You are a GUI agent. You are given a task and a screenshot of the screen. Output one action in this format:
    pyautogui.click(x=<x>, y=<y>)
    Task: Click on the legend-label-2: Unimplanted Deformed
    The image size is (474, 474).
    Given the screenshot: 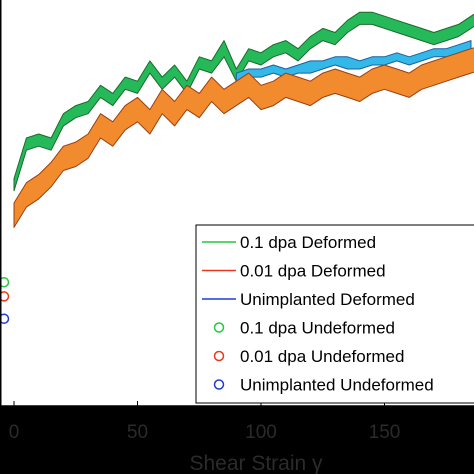 What is the action you would take?
    pyautogui.click(x=327, y=299)
    